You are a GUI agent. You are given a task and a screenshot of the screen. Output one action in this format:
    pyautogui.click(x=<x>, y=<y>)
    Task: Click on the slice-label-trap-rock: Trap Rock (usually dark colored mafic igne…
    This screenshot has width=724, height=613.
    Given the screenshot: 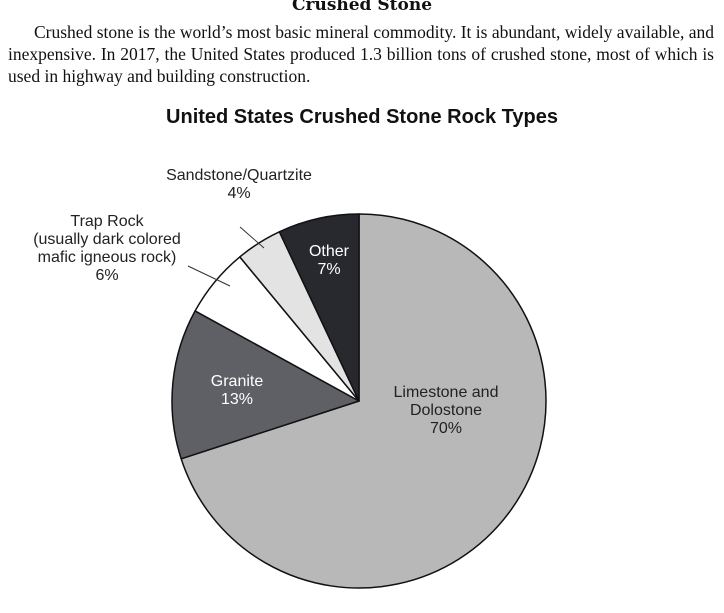 What is the action you would take?
    pyautogui.click(x=107, y=248)
    